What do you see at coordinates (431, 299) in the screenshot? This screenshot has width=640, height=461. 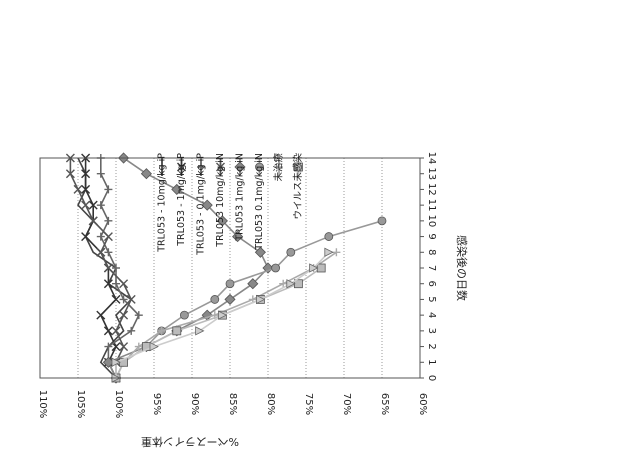 I see `x-tick-label: 5` at bounding box center [431, 299].